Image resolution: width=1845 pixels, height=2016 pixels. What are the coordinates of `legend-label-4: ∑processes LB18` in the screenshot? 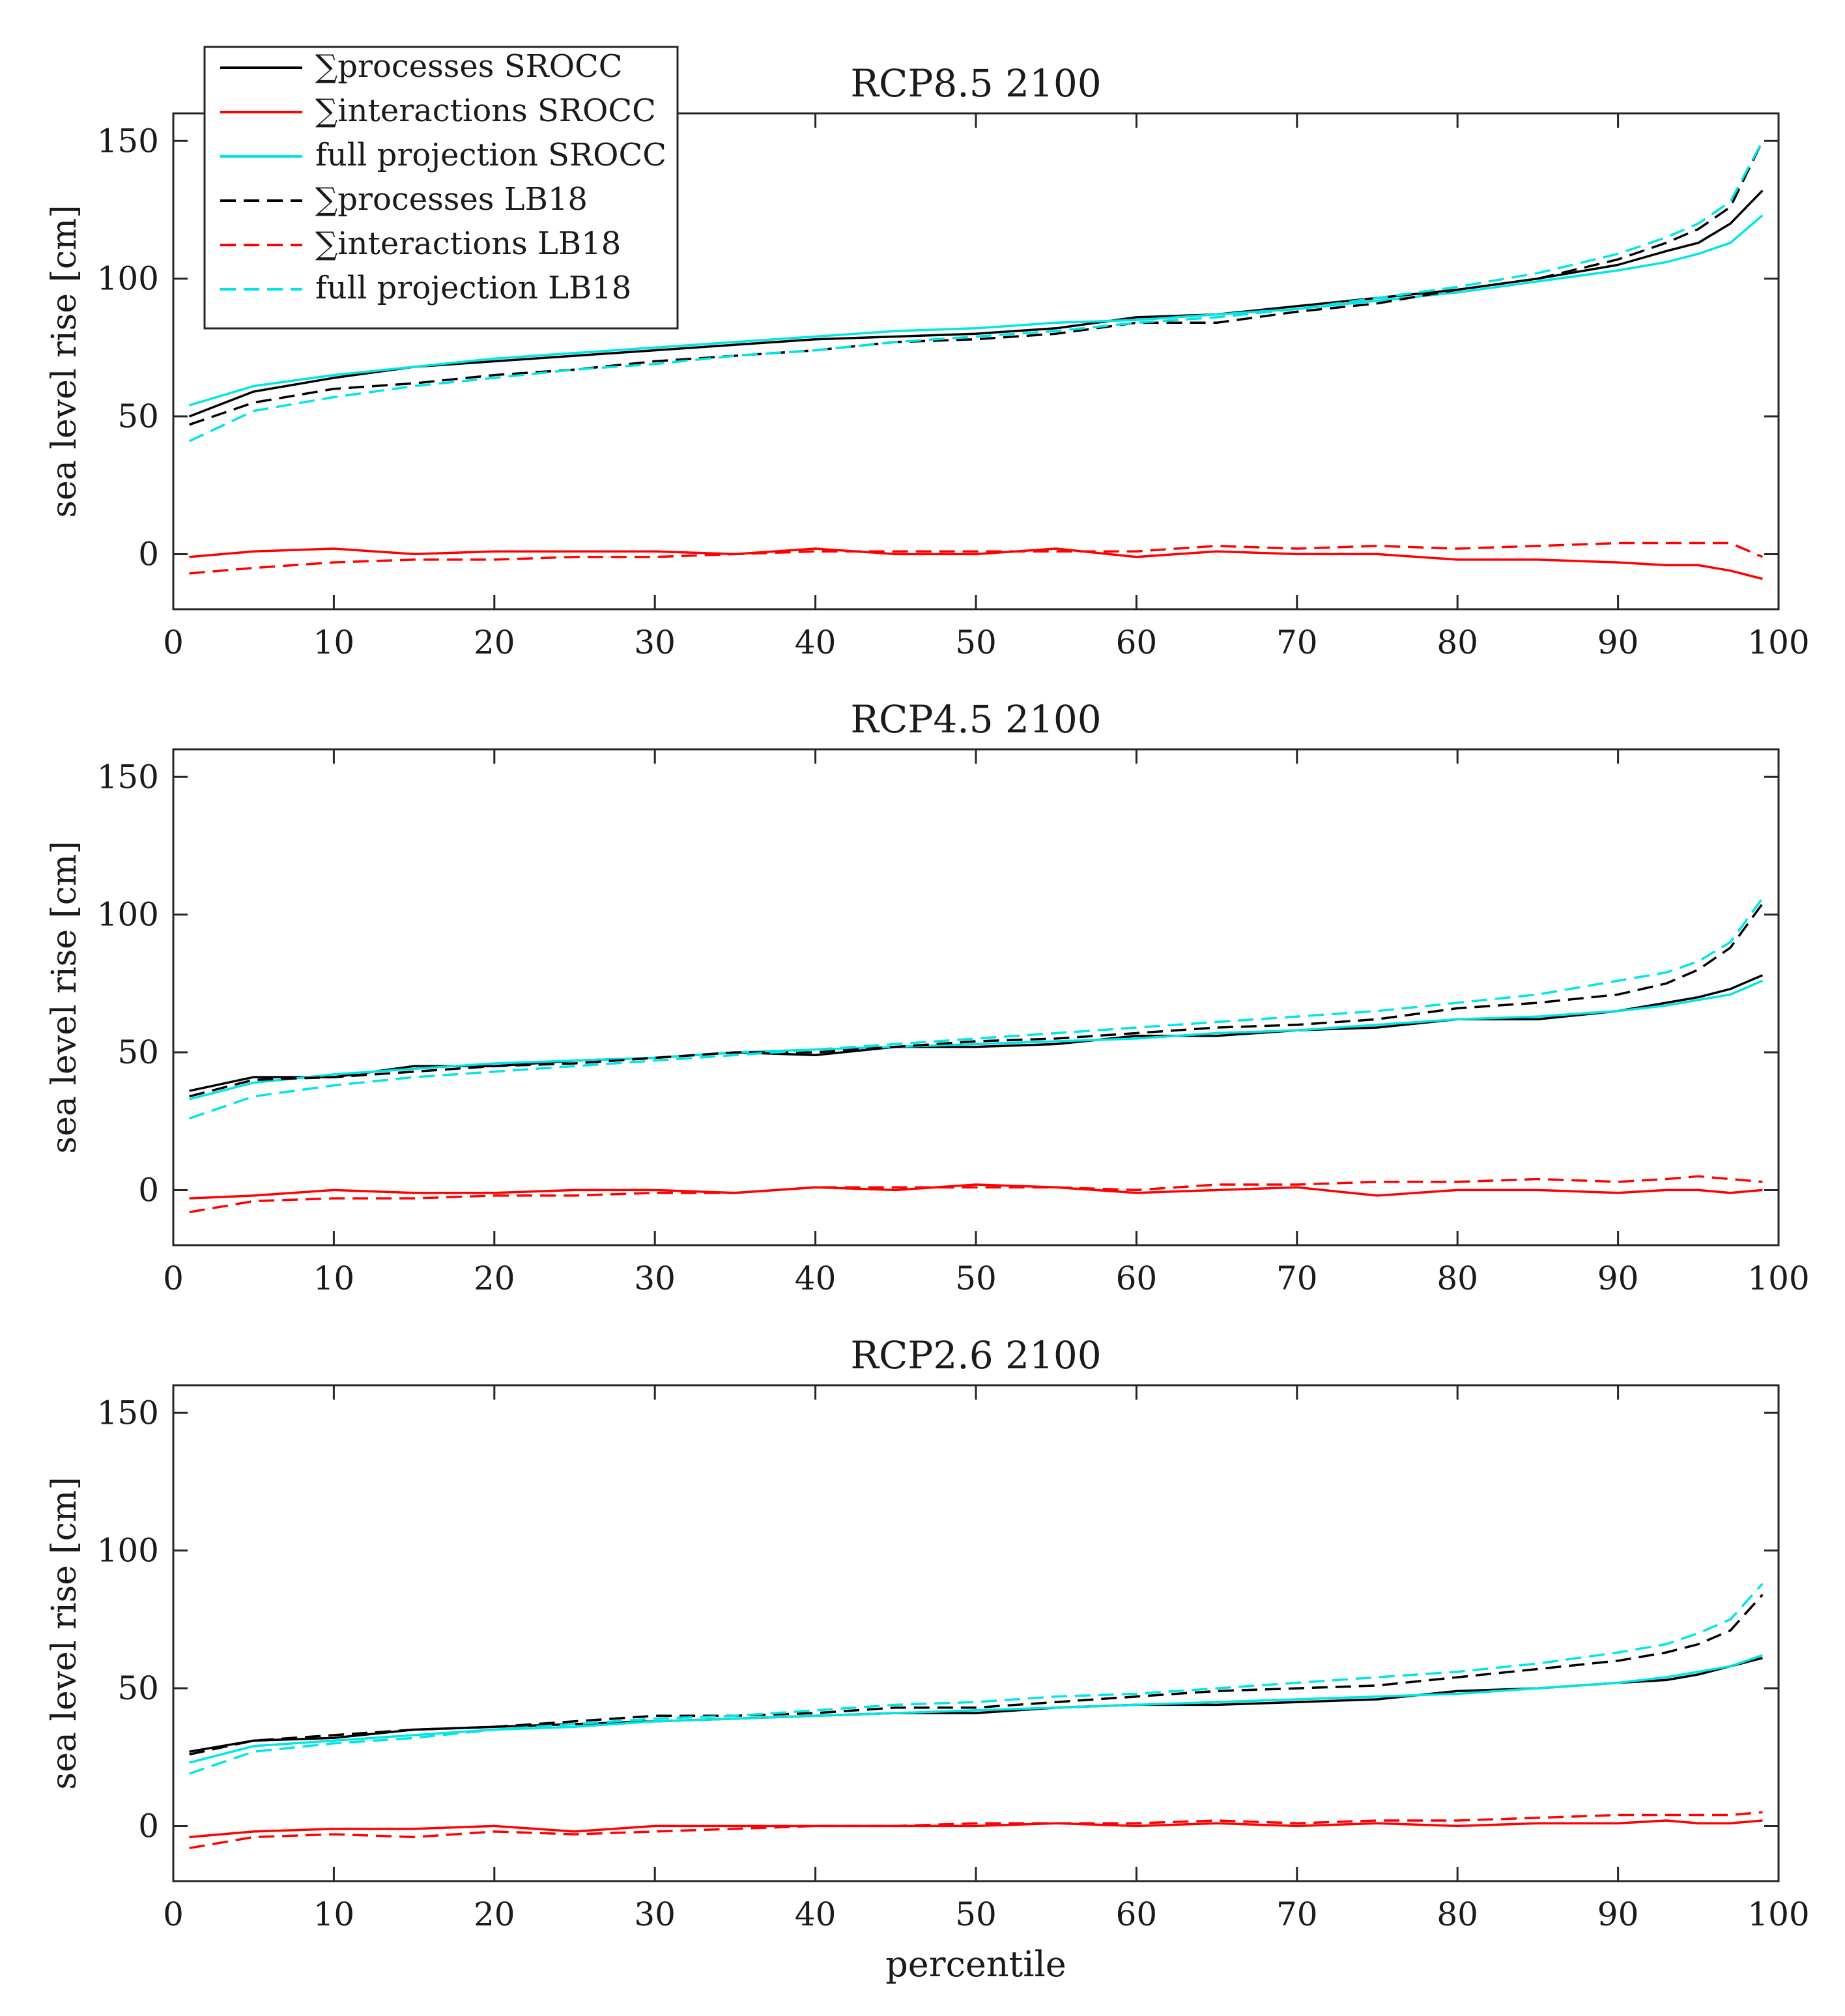 It's located at (451, 200).